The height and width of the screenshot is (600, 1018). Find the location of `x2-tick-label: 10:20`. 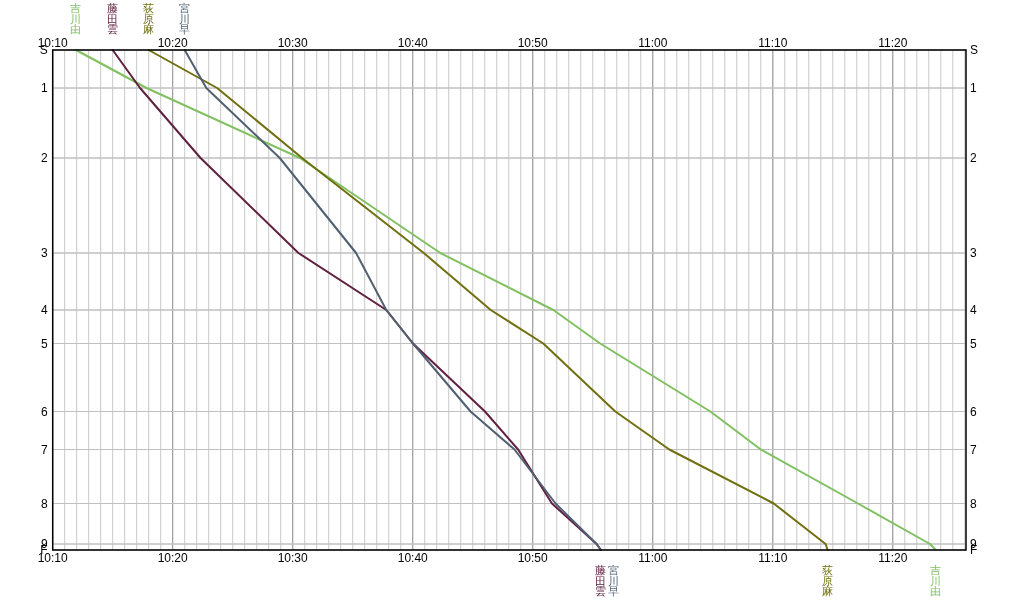

x2-tick-label: 10:20 is located at coordinates (173, 43).